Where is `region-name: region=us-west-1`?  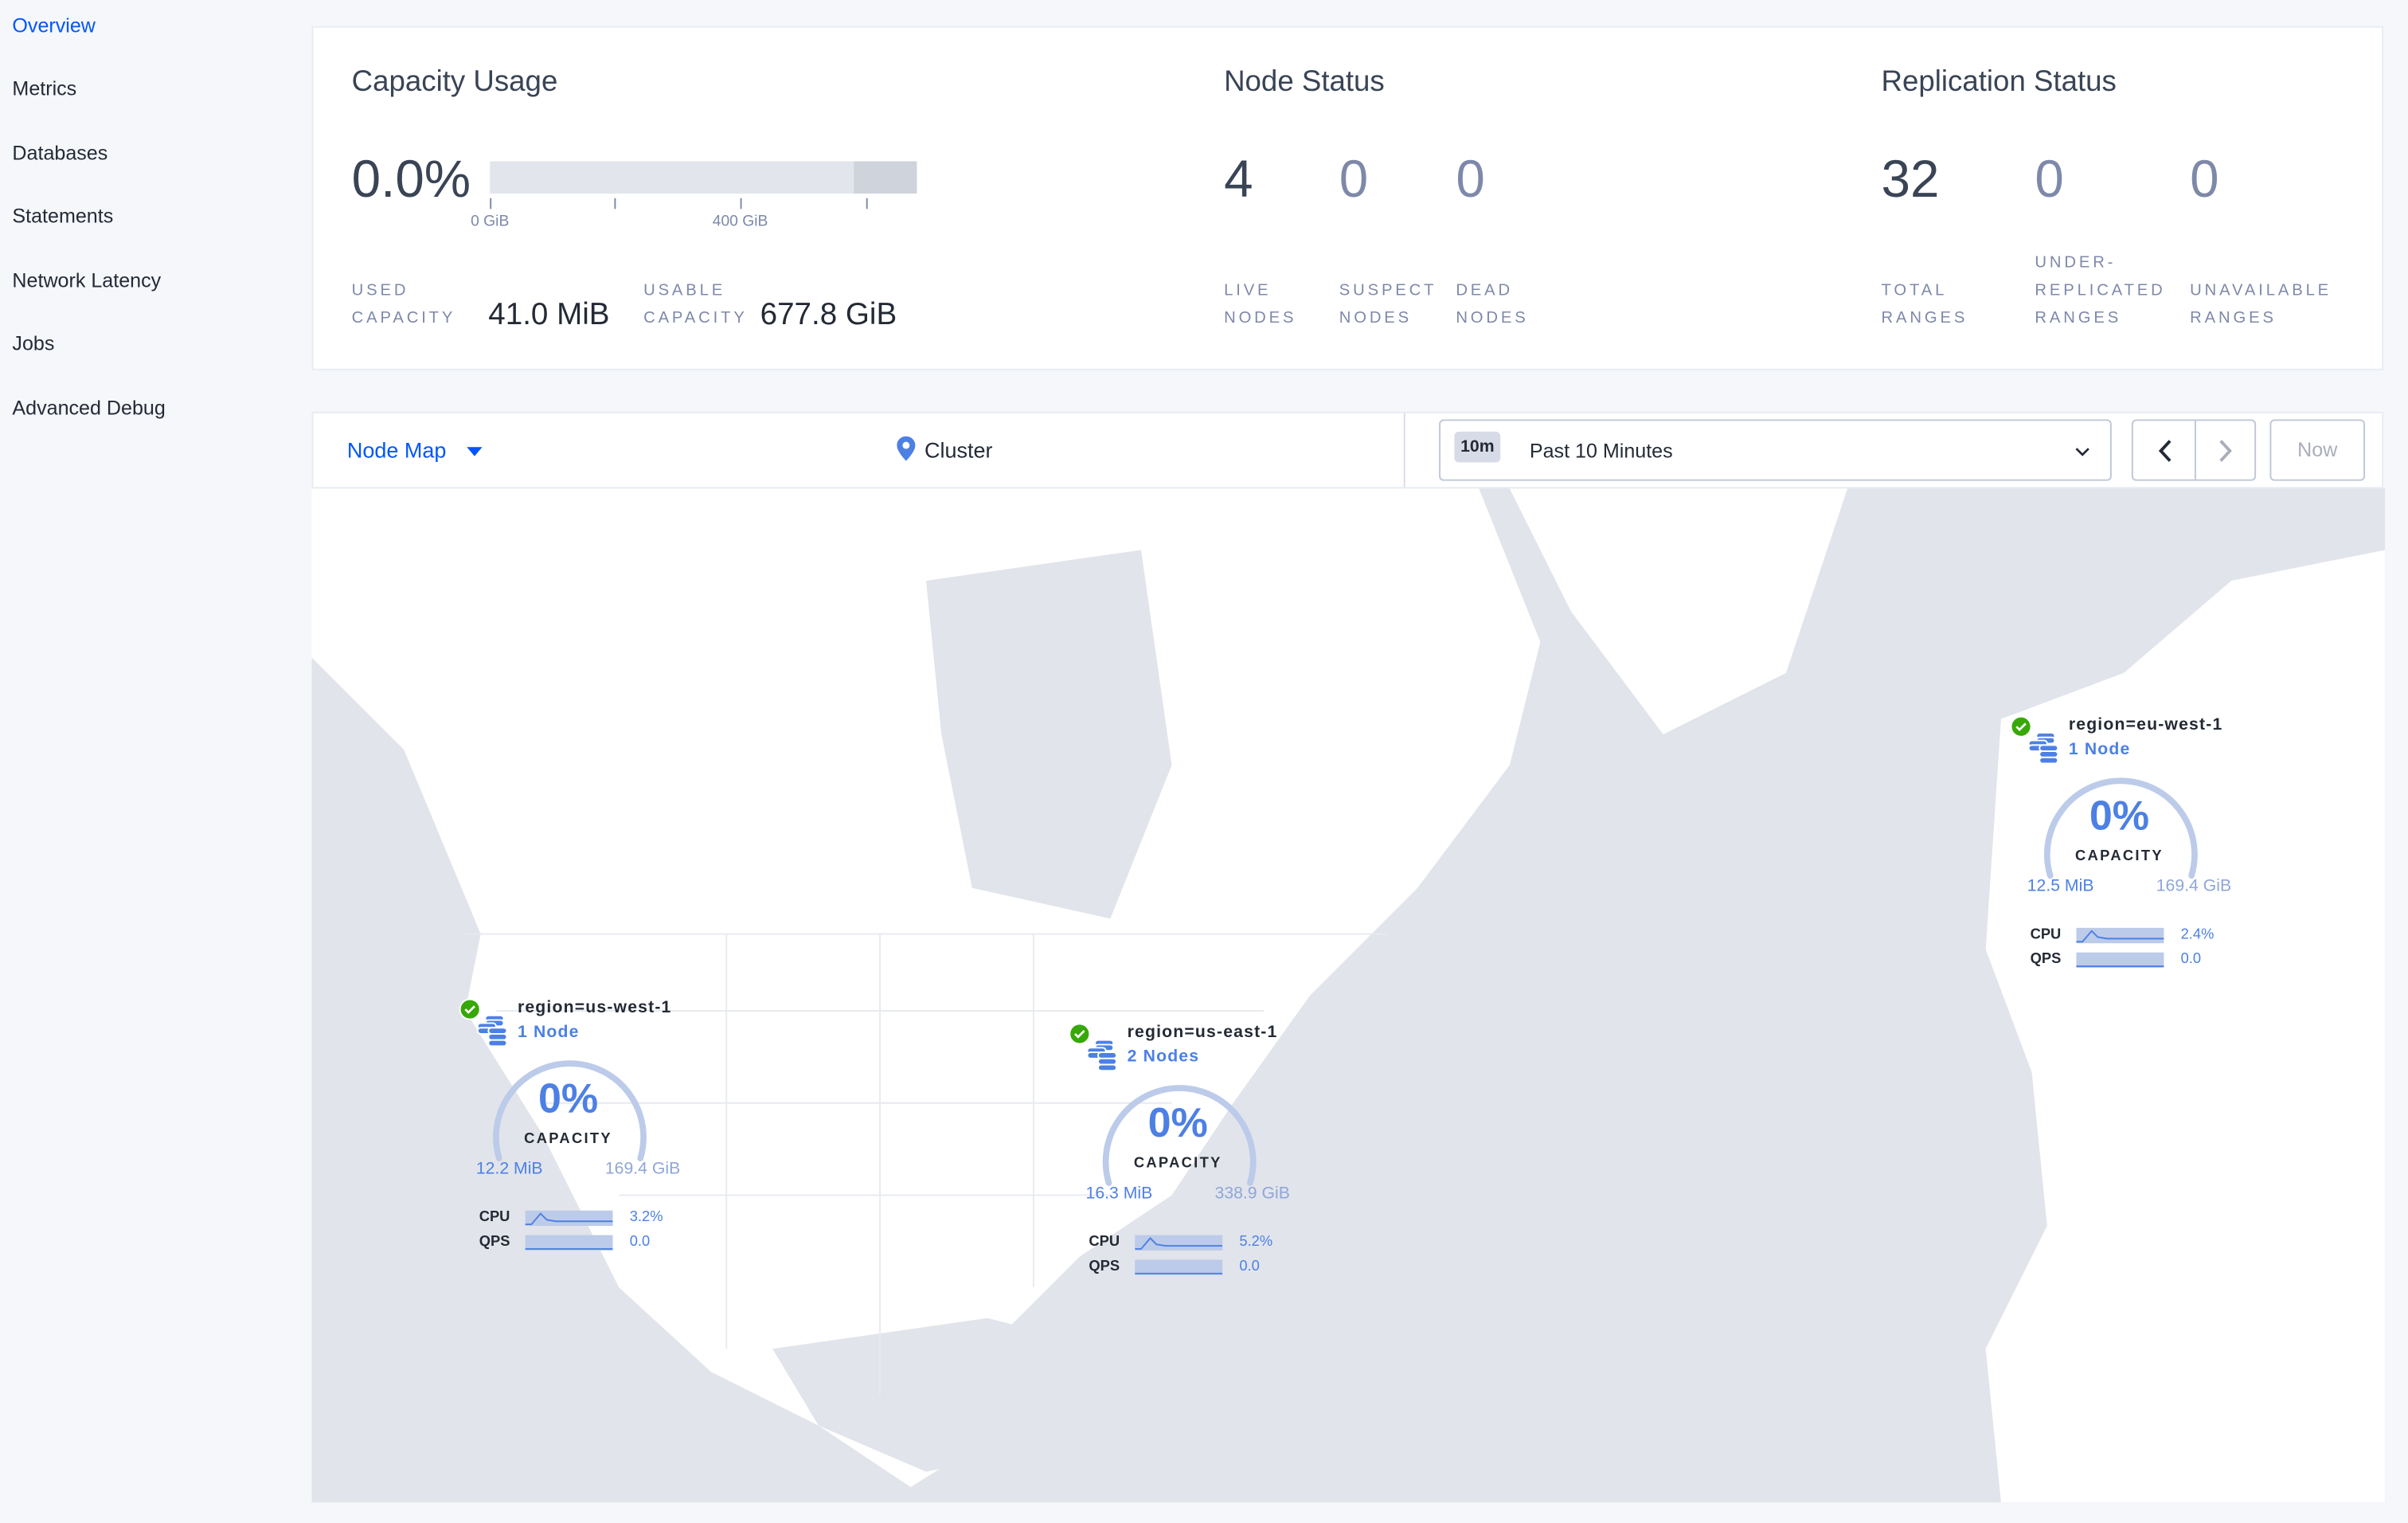
region-name: region=us-west-1 is located at coordinates (594, 1007).